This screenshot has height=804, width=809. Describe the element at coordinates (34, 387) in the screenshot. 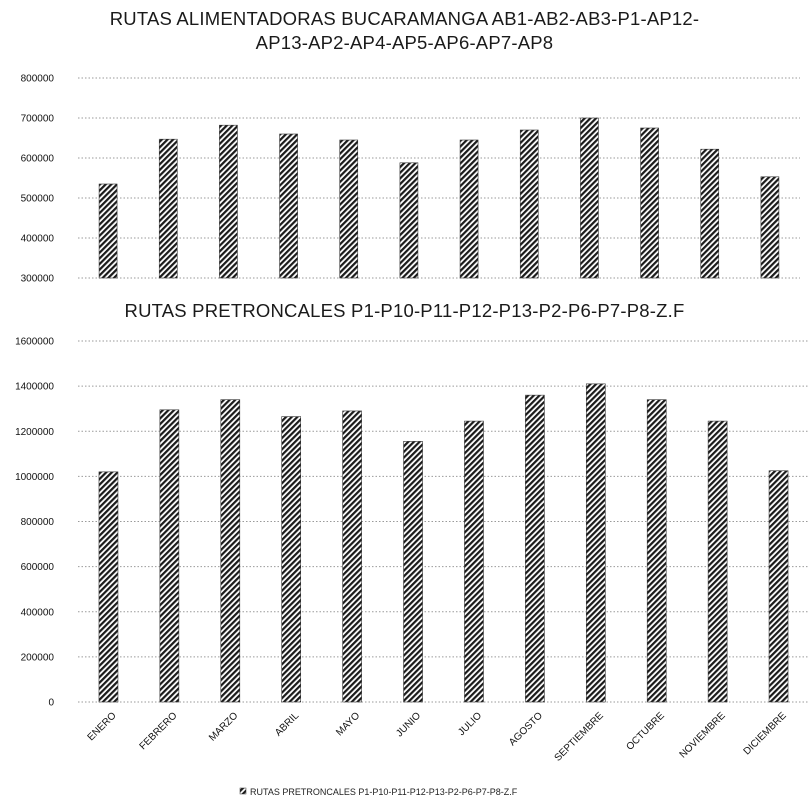

I see `chart2-ytick-label: 1400000` at that location.